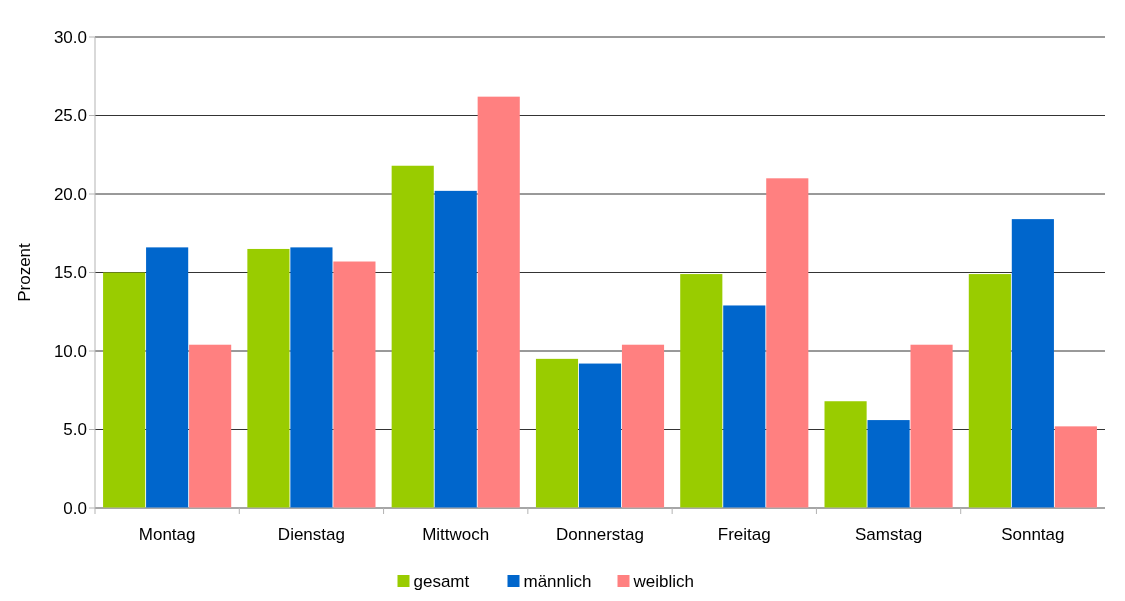  I want to click on y-tick-label: 5.0, so click(75, 430).